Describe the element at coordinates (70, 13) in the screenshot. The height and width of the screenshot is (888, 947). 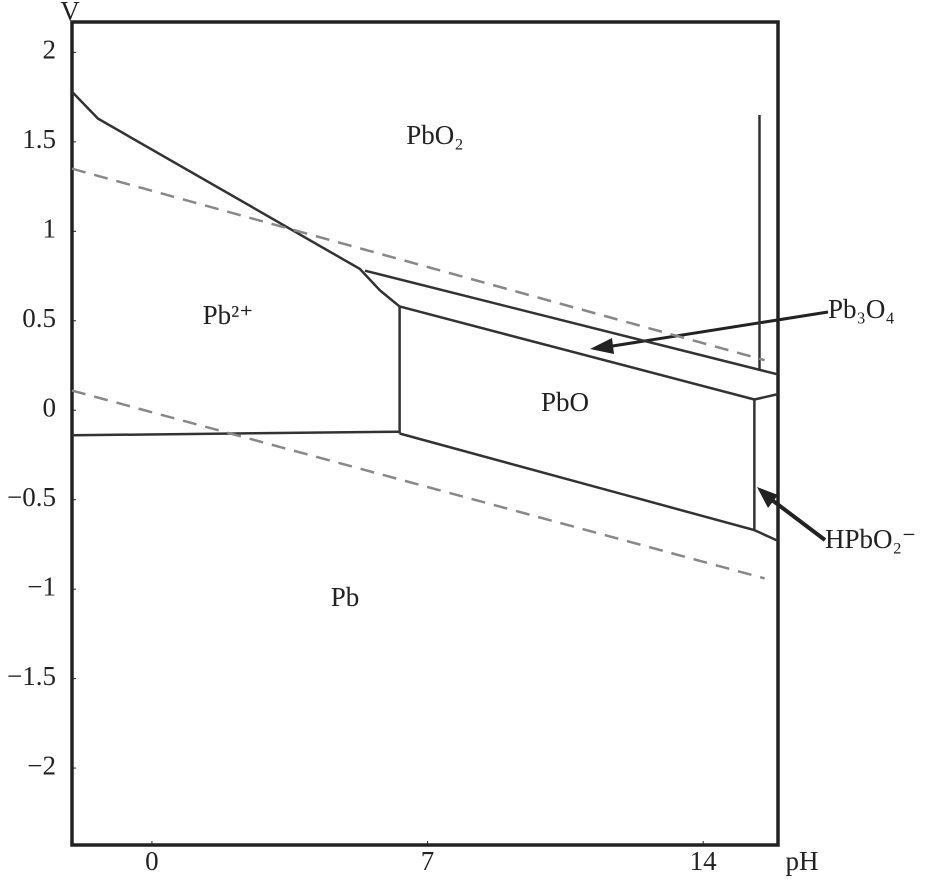
I see `y-axis-label: V` at that location.